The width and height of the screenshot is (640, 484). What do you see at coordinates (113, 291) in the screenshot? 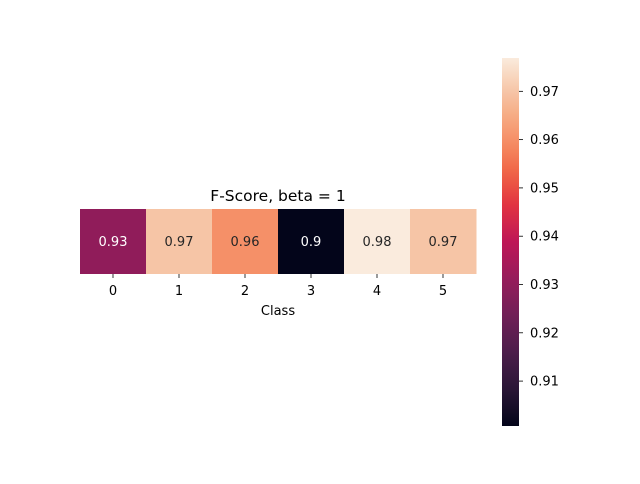
I see `x-tick-label-0: 0` at bounding box center [113, 291].